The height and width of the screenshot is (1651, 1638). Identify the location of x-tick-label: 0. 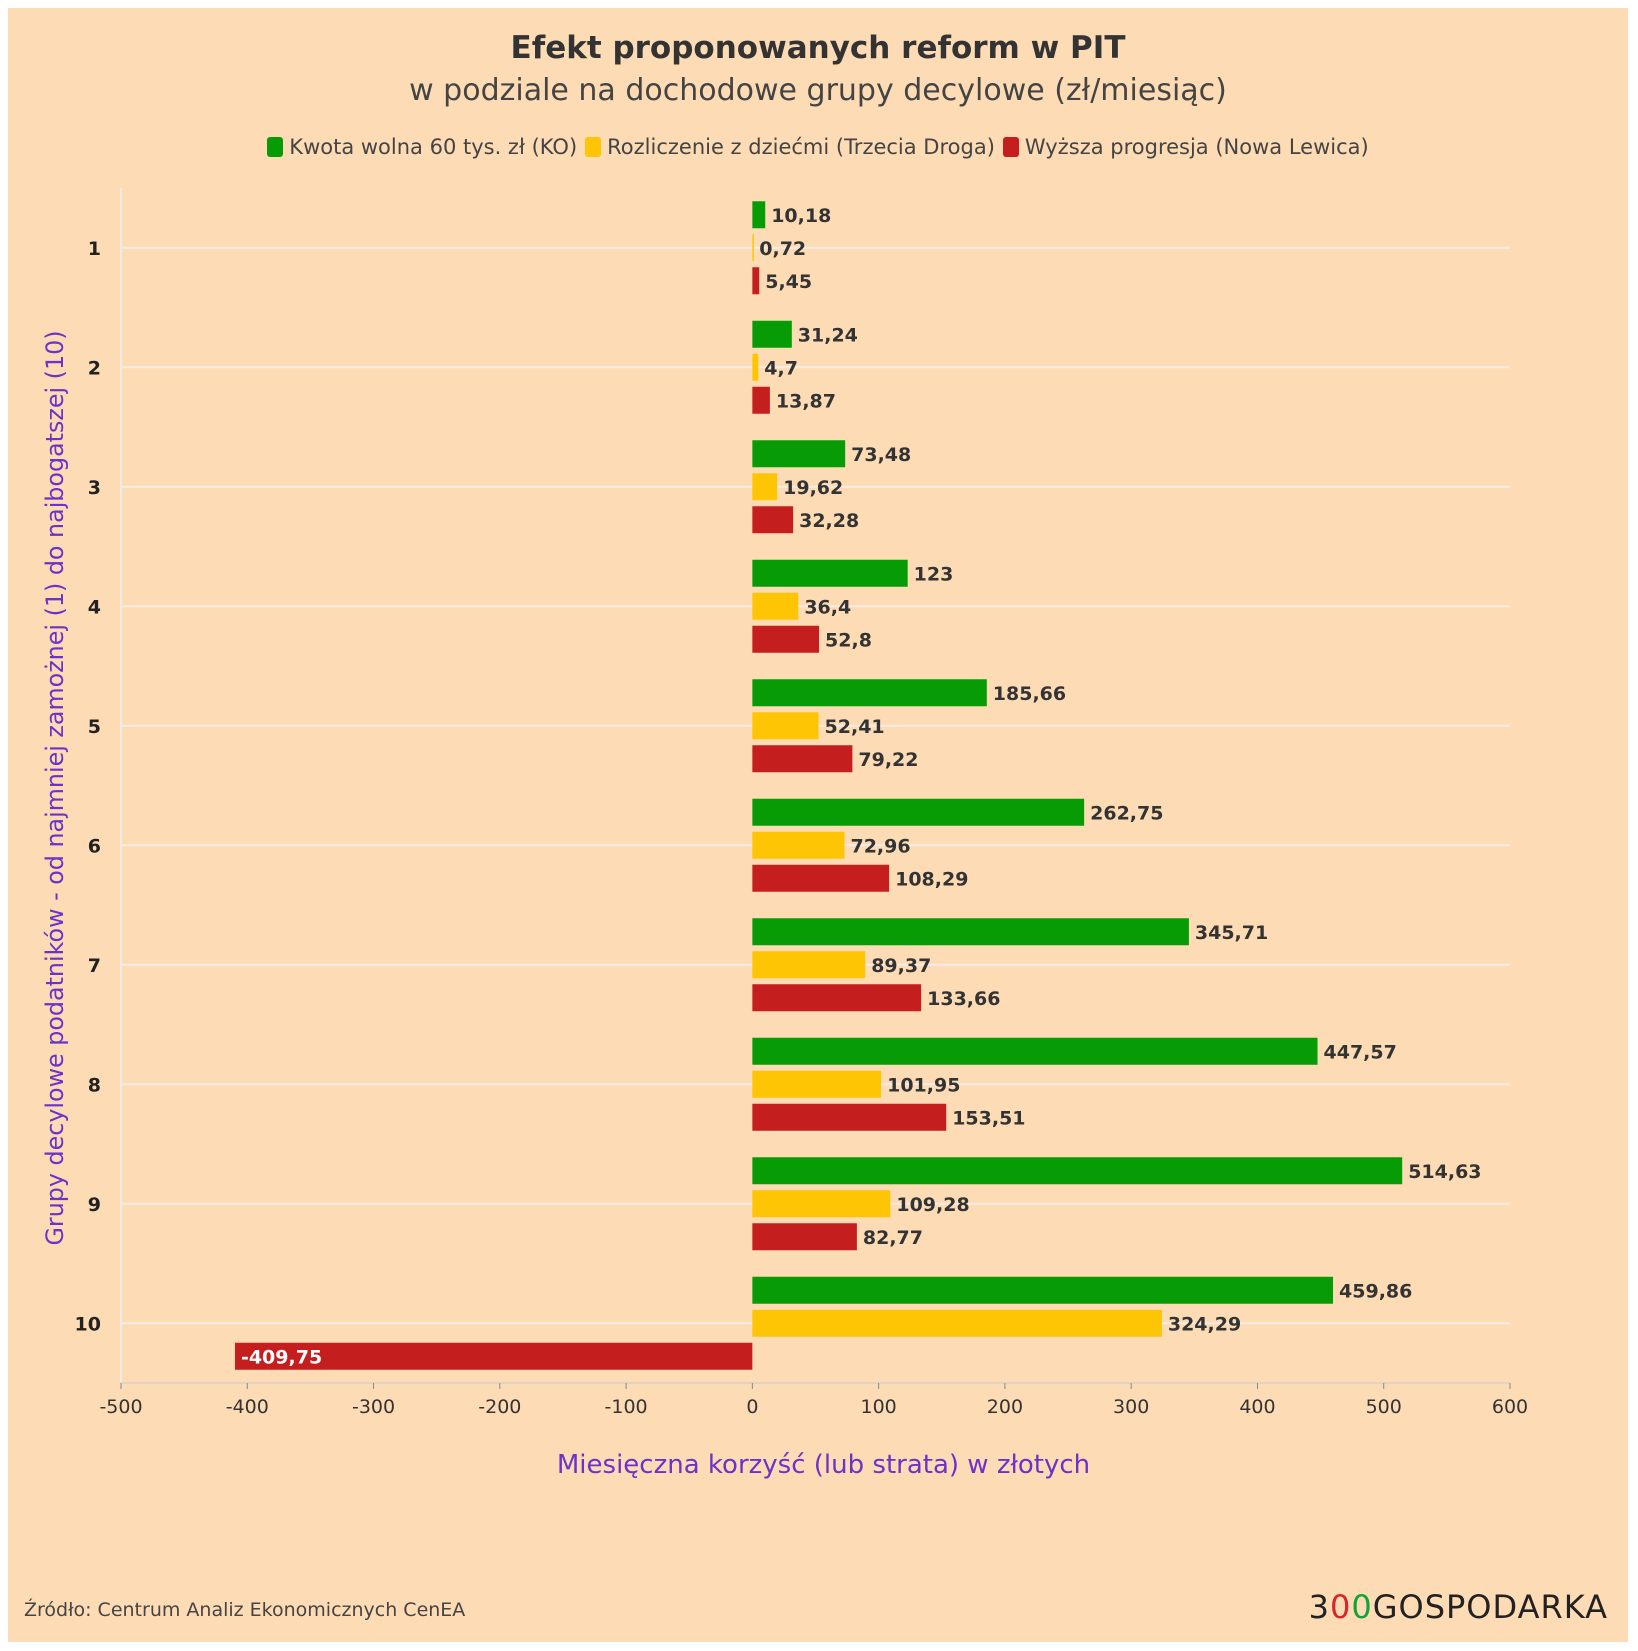
(752, 1407).